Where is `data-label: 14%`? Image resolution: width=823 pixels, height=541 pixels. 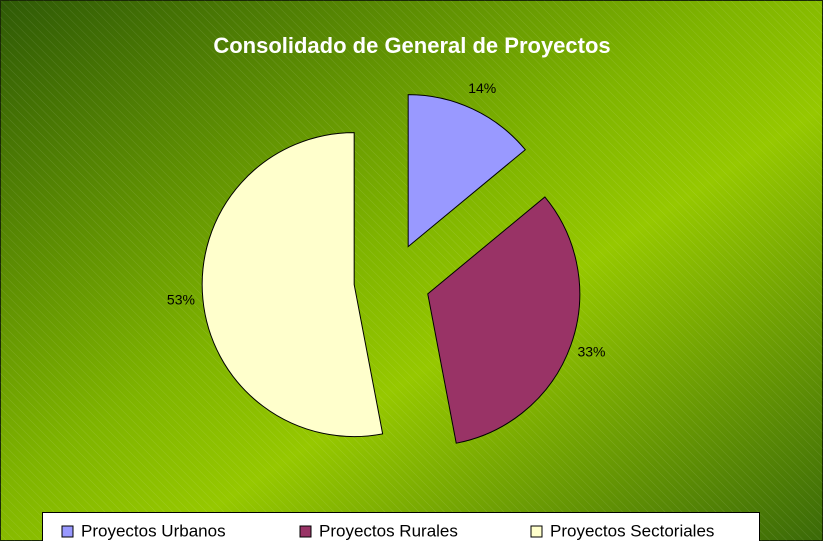 data-label: 14% is located at coordinates (482, 88).